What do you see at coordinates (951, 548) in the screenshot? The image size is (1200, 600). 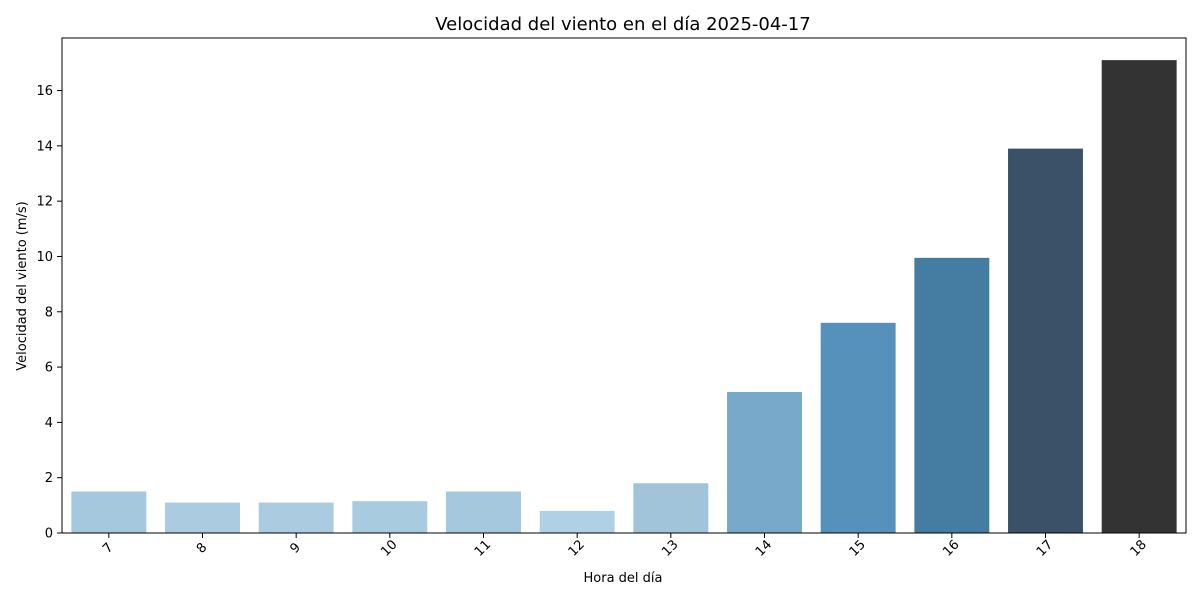 I see `x-tick-label: 16` at bounding box center [951, 548].